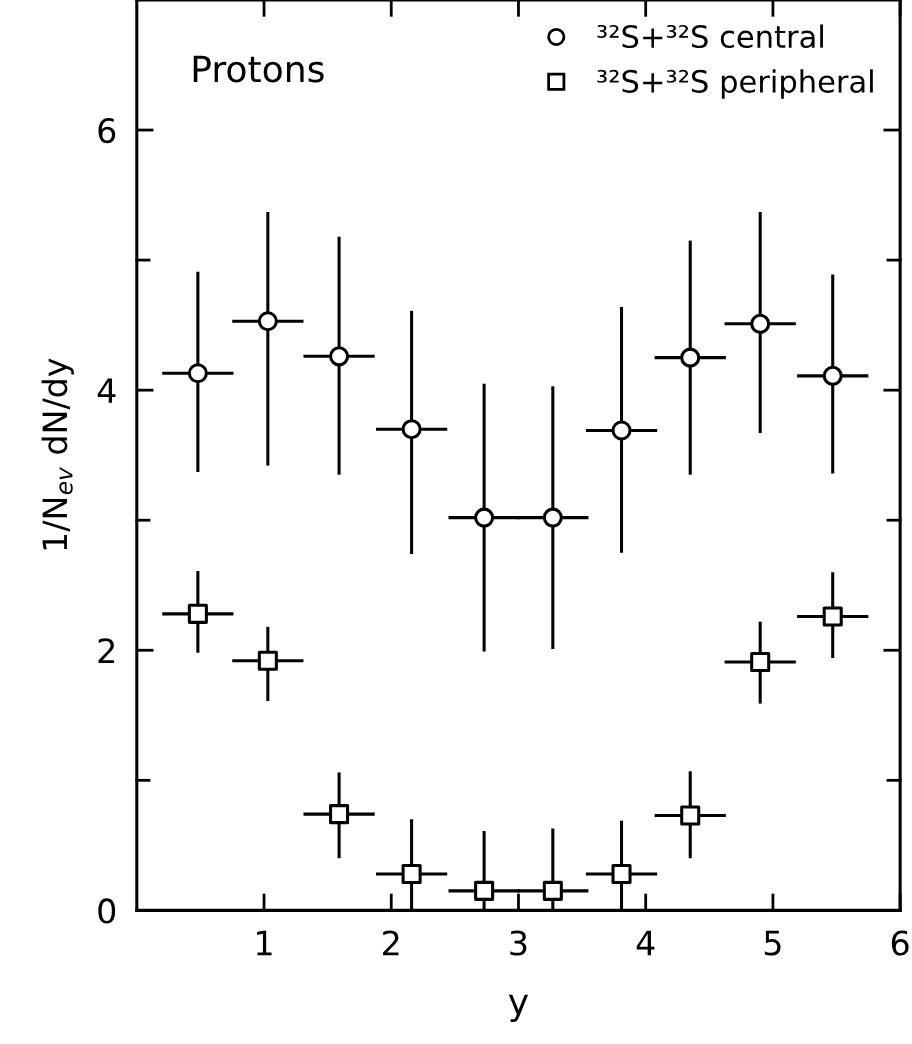 This screenshot has height=1044, width=912. Describe the element at coordinates (258, 69) in the screenshot. I see `annotation: Protons` at that location.